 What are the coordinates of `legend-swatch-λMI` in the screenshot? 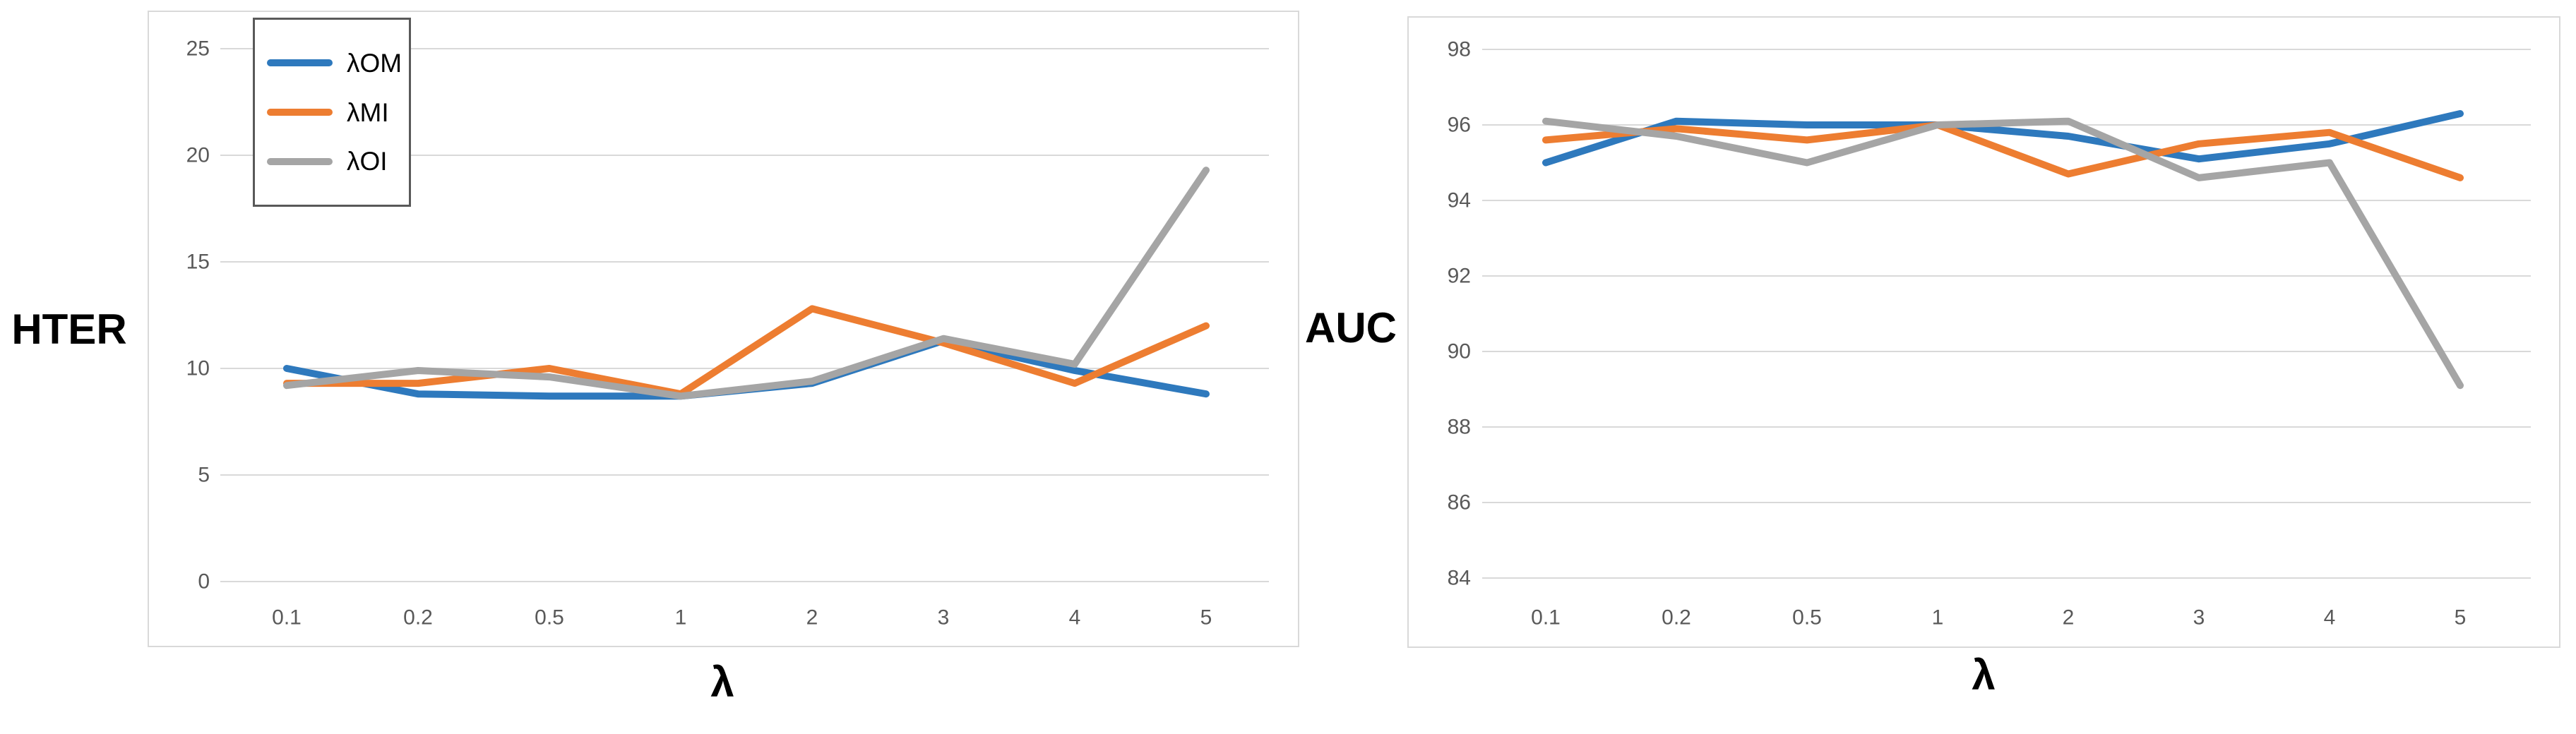 It's located at (300, 113).